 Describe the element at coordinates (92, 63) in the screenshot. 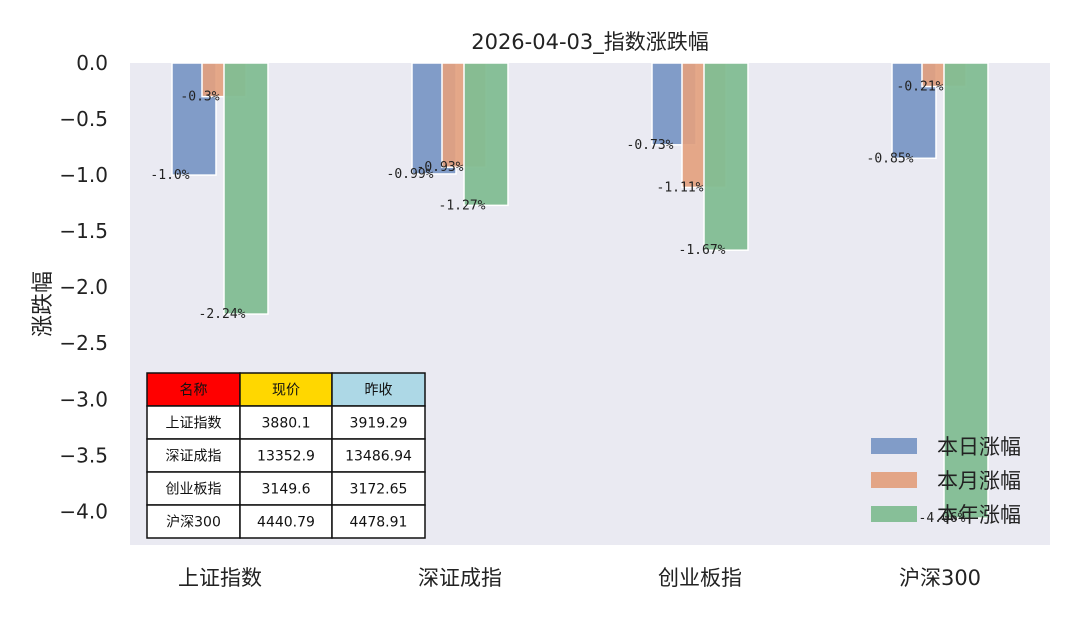

I see `y-tick-label: 0.0` at that location.